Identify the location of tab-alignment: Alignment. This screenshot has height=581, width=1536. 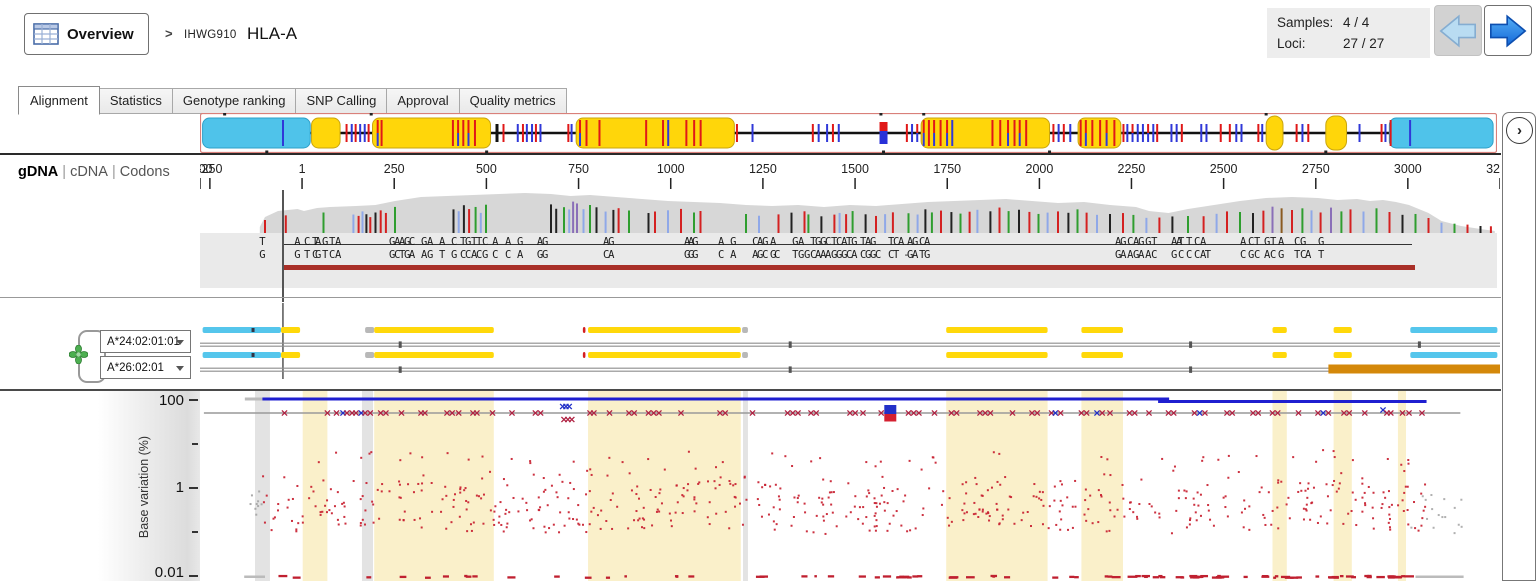
(59, 100).